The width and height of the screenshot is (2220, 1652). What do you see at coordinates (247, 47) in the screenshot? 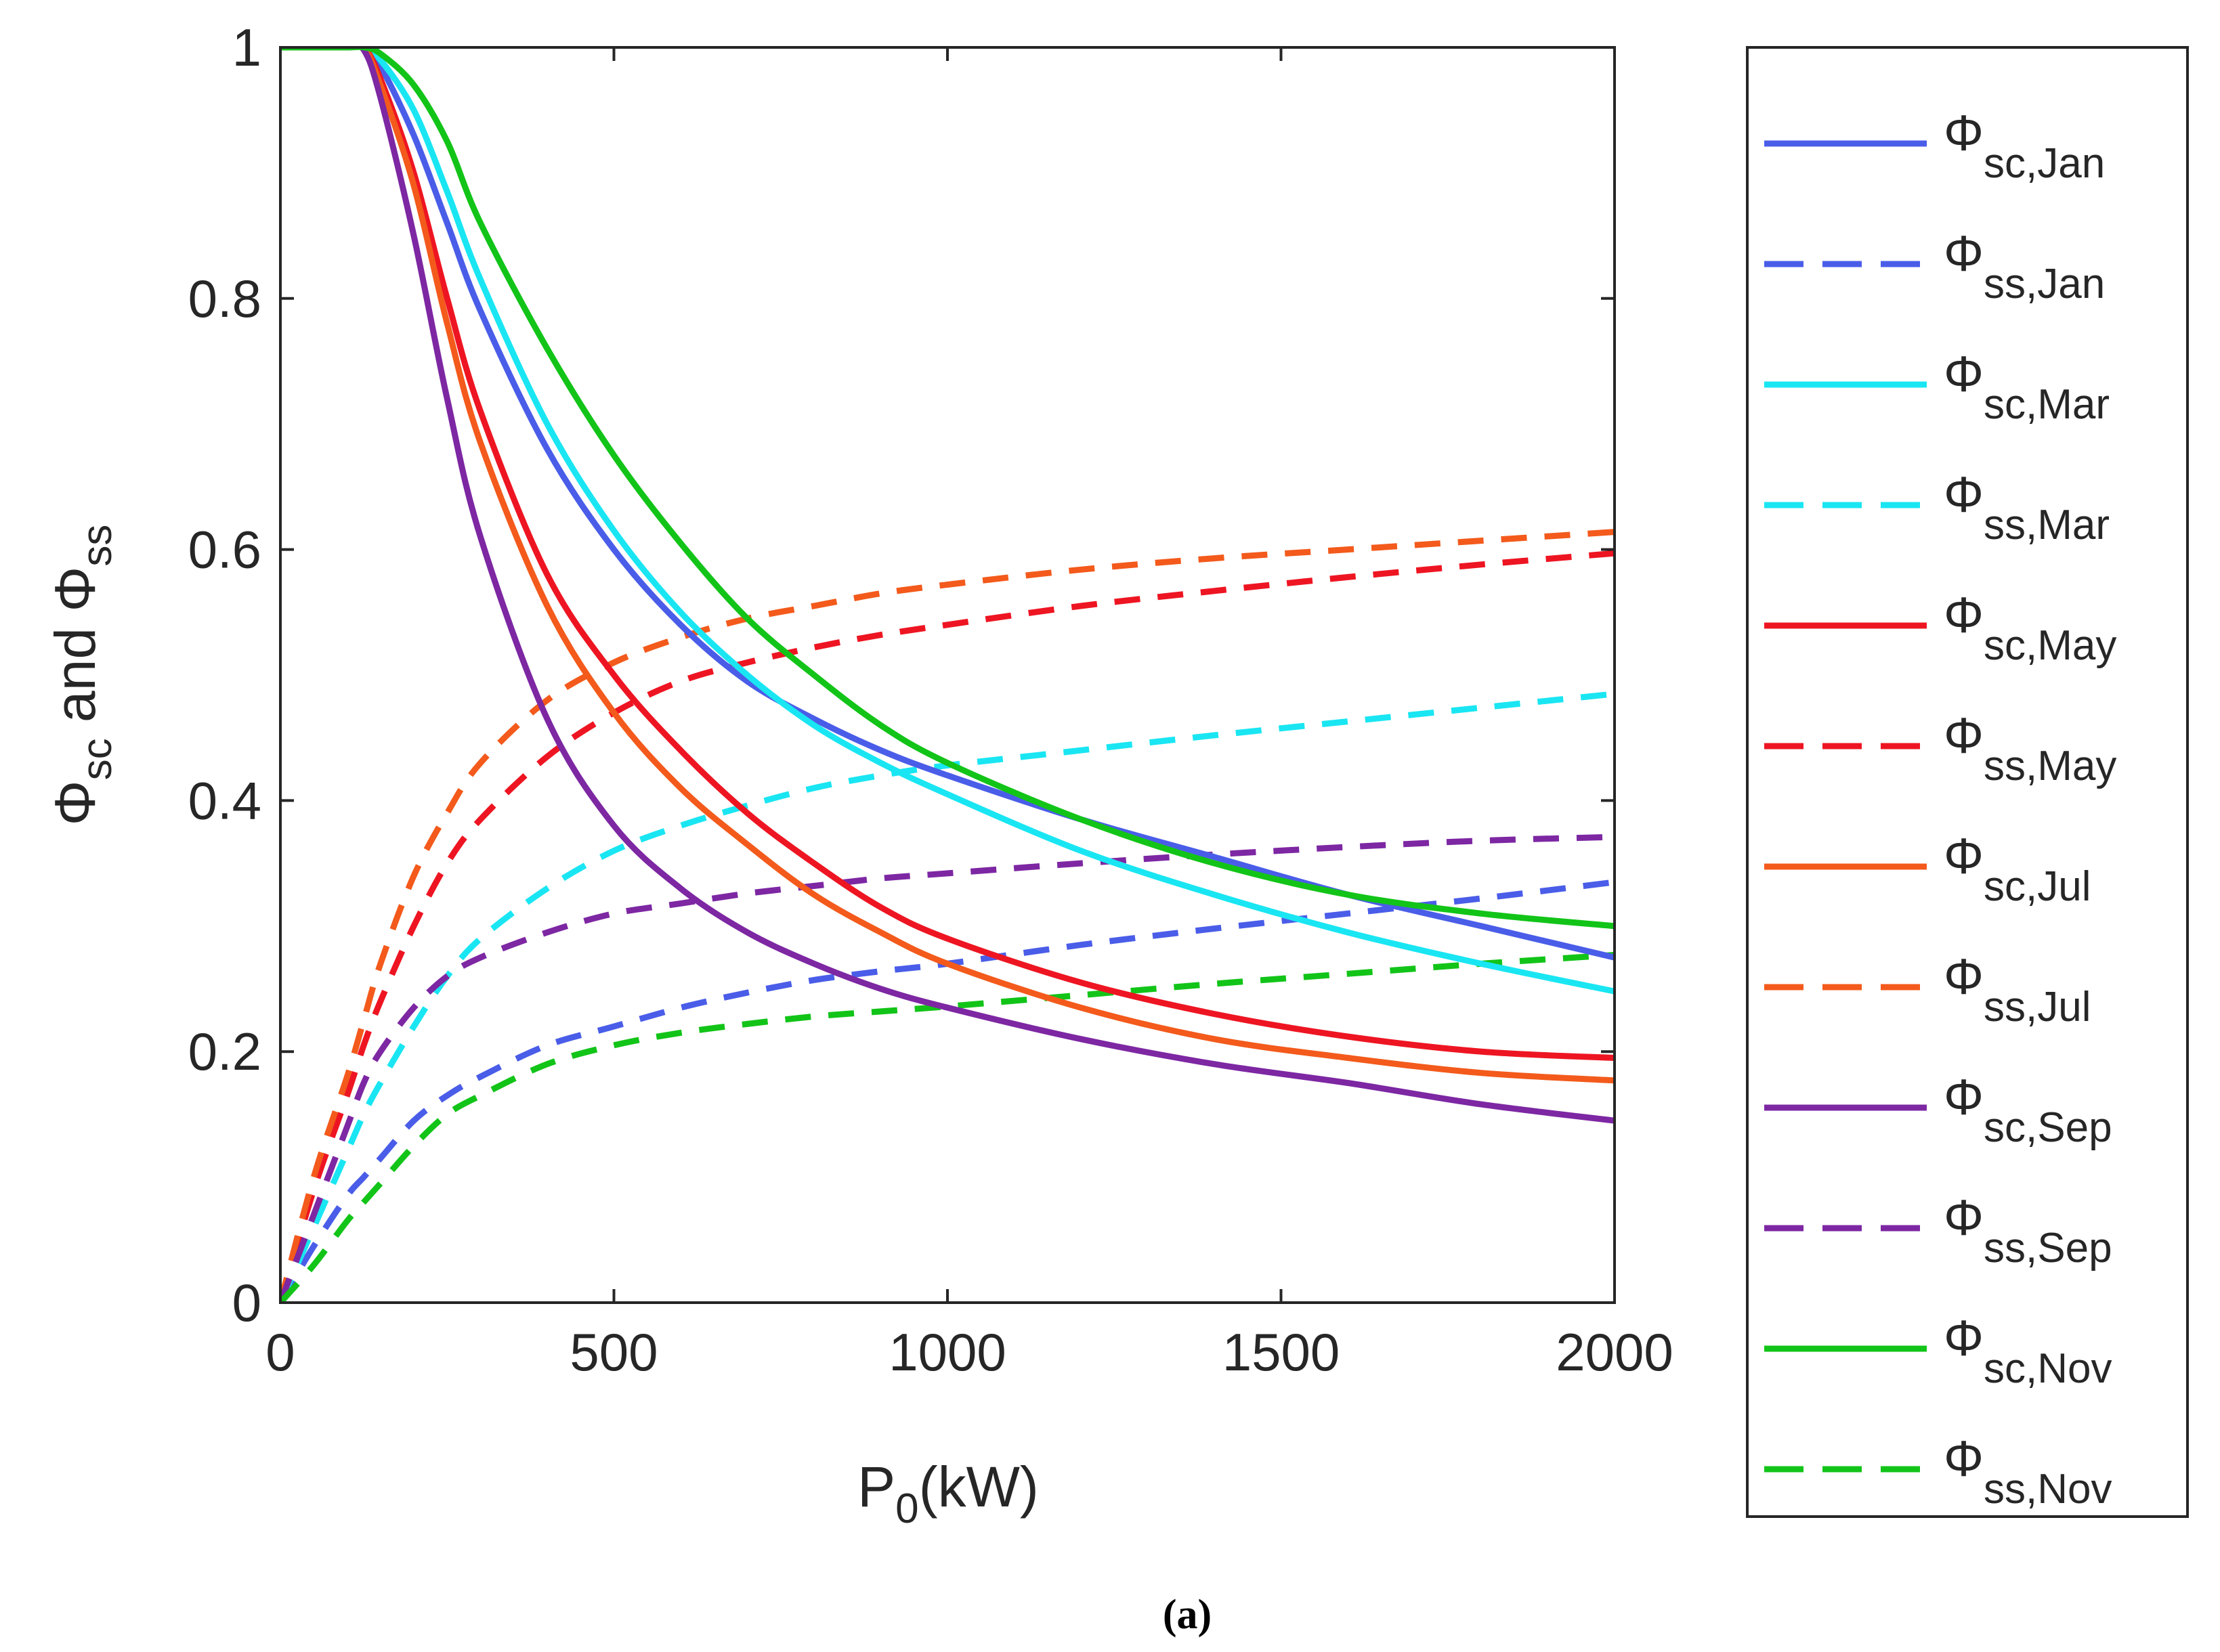
I see `y-tick-label: 1` at bounding box center [247, 47].